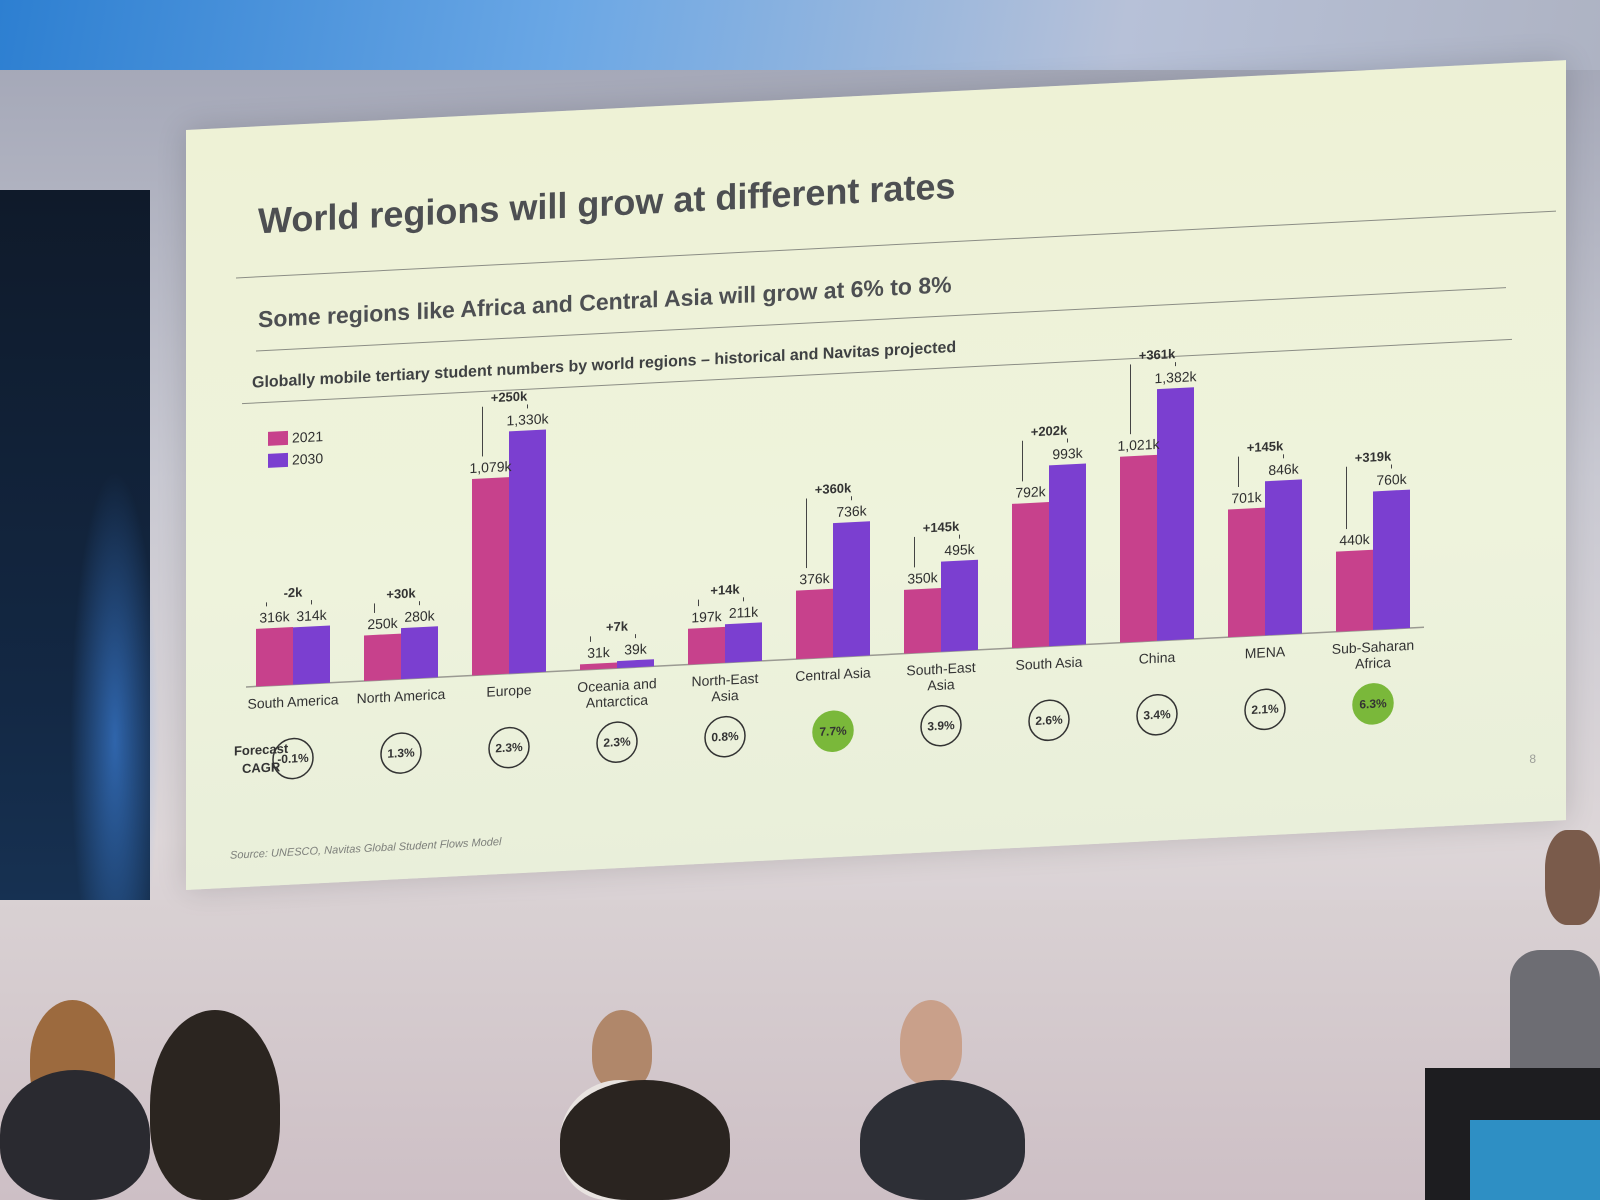 The image size is (1600, 1200). What do you see at coordinates (851, 511) in the screenshot?
I see `value-label-2030-5: 736k` at bounding box center [851, 511].